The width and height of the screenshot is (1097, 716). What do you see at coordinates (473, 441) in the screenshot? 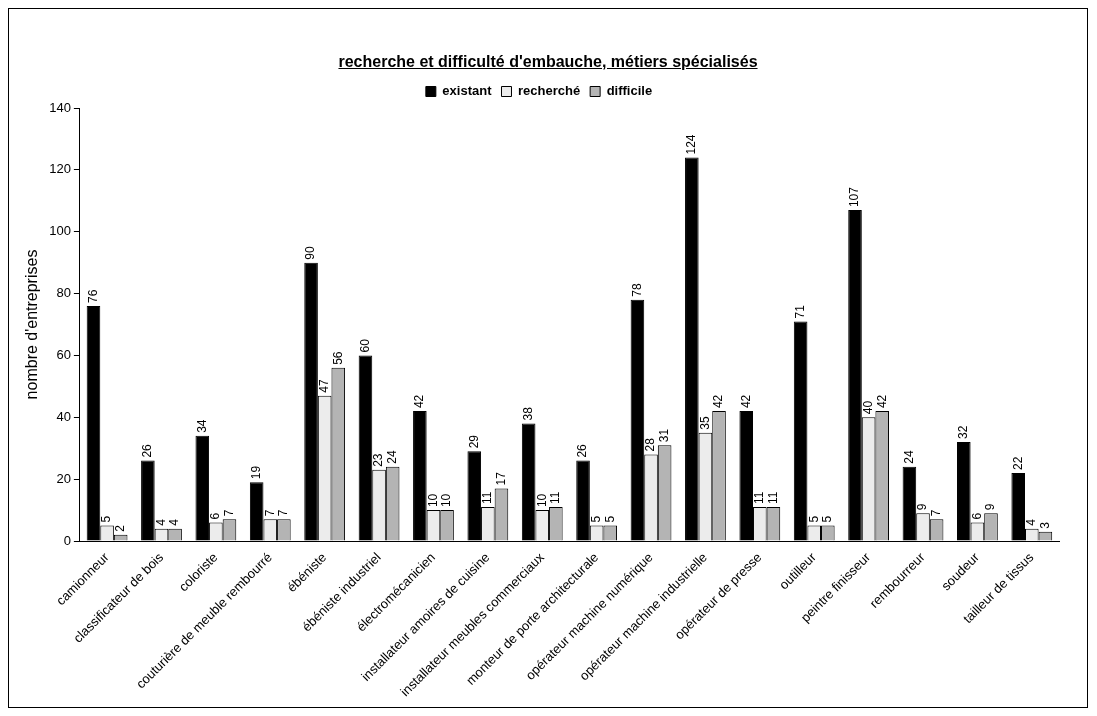
I see `data-label: 29` at bounding box center [473, 441].